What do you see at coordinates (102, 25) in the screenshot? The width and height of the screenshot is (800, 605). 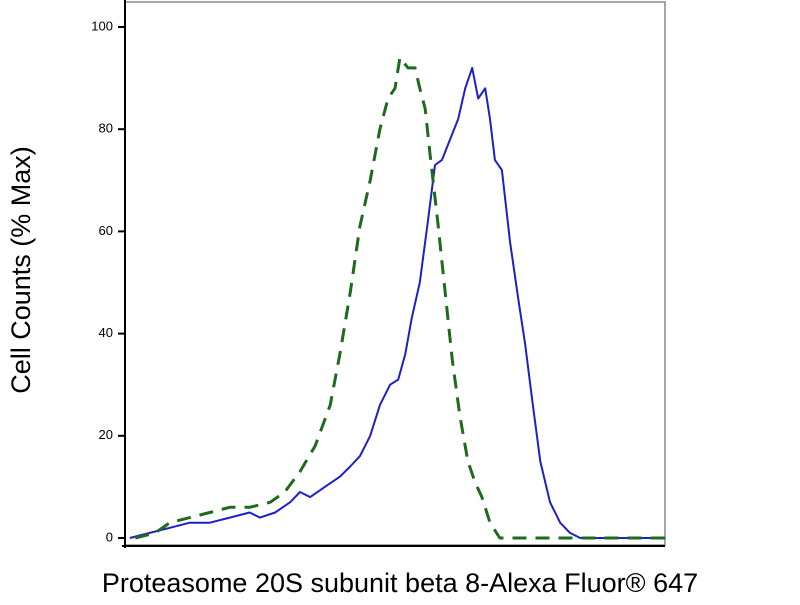 I see `y-tick-label: 100` at bounding box center [102, 25].